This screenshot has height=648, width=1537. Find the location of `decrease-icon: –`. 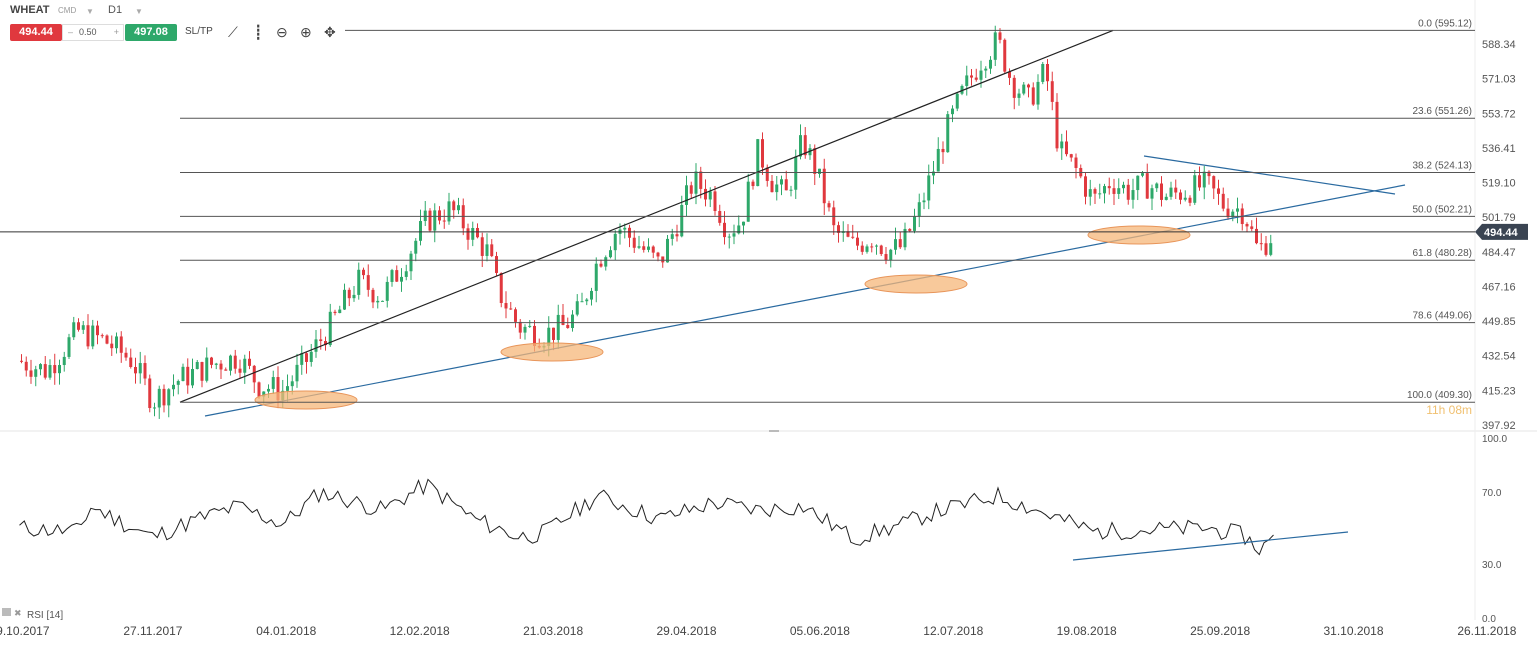

decrease-icon: – is located at coordinates (71, 32).